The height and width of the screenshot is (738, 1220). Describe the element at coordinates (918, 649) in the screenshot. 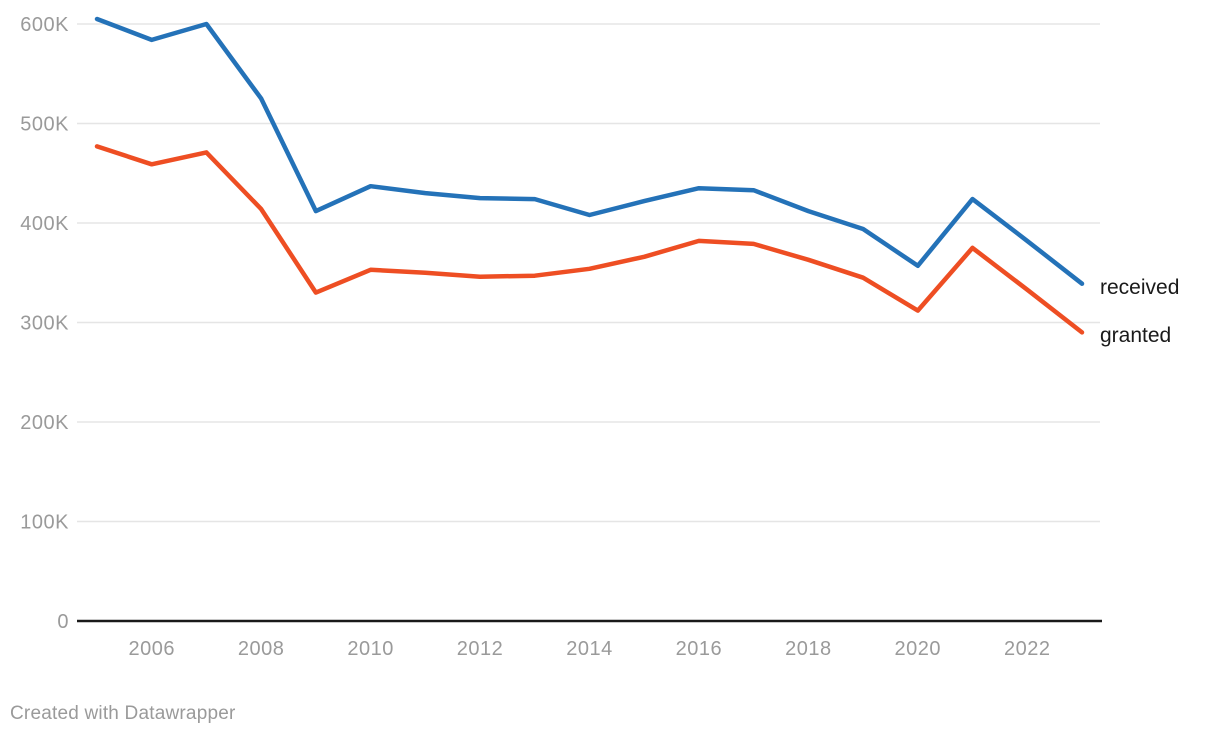

I see `x-tick-label: 2020` at that location.